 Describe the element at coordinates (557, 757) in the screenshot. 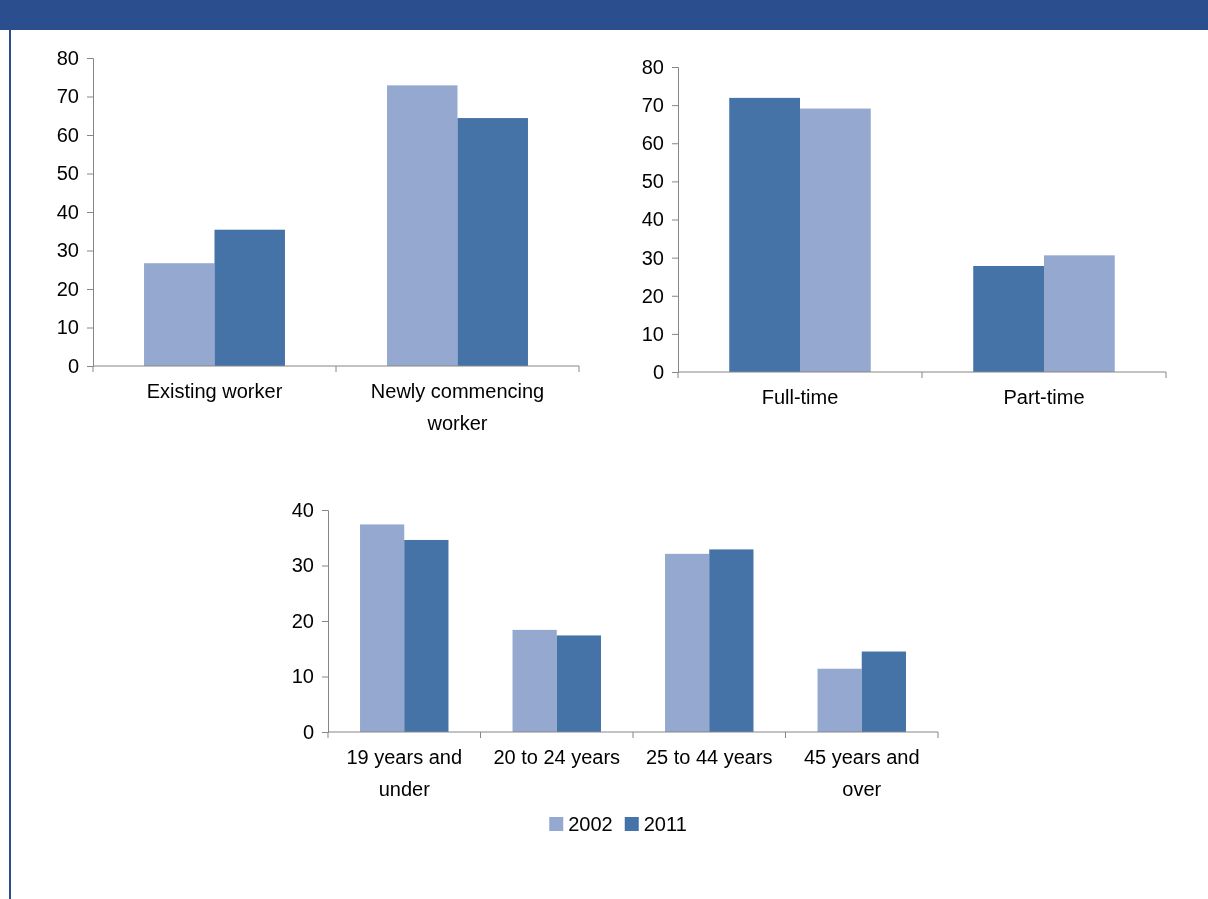

I see `x-tick-label: 20 to 24 years` at that location.